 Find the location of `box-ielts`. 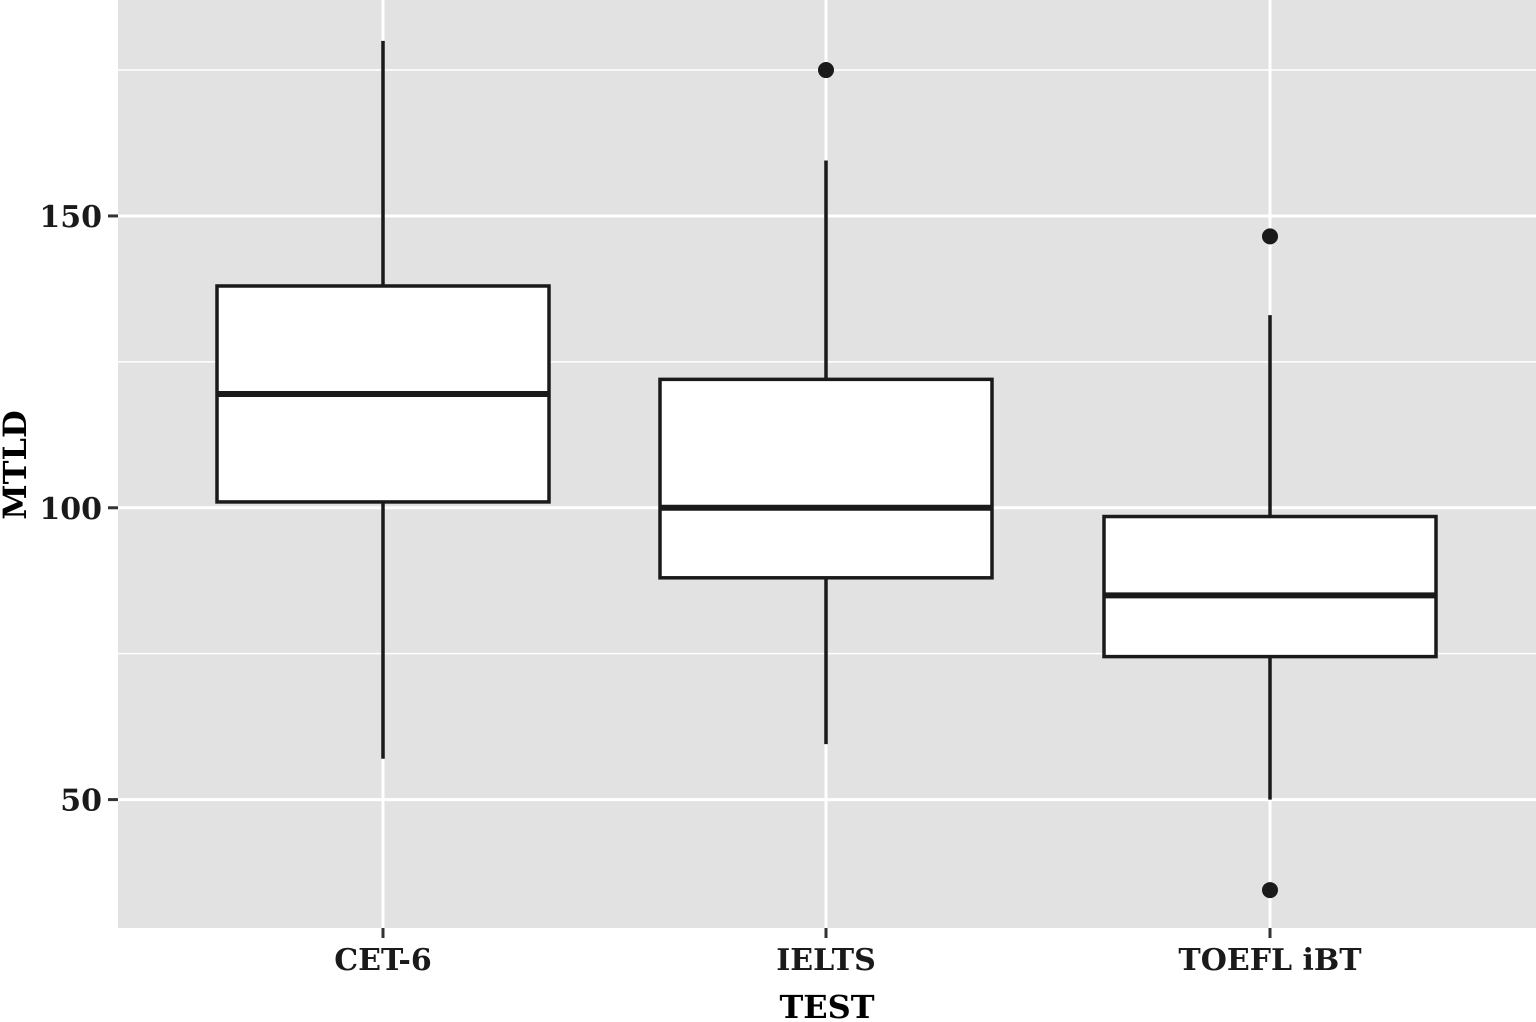

box-ielts is located at coordinates (826, 403).